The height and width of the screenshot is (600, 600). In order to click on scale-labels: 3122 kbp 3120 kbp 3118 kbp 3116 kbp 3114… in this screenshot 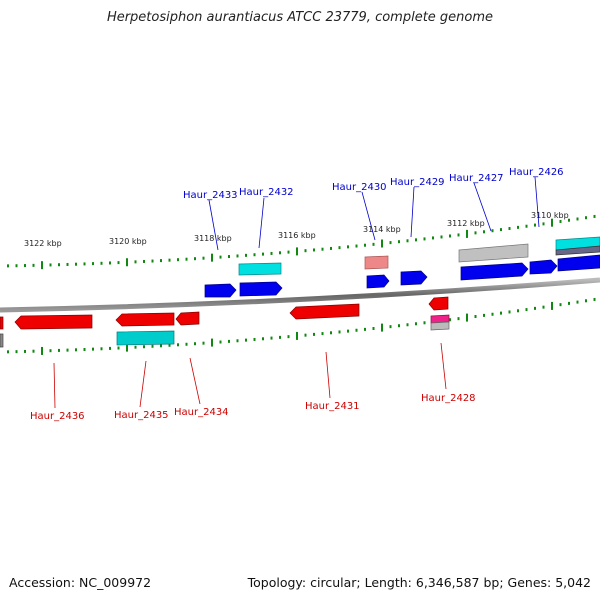, I will do `click(296, 229)`.